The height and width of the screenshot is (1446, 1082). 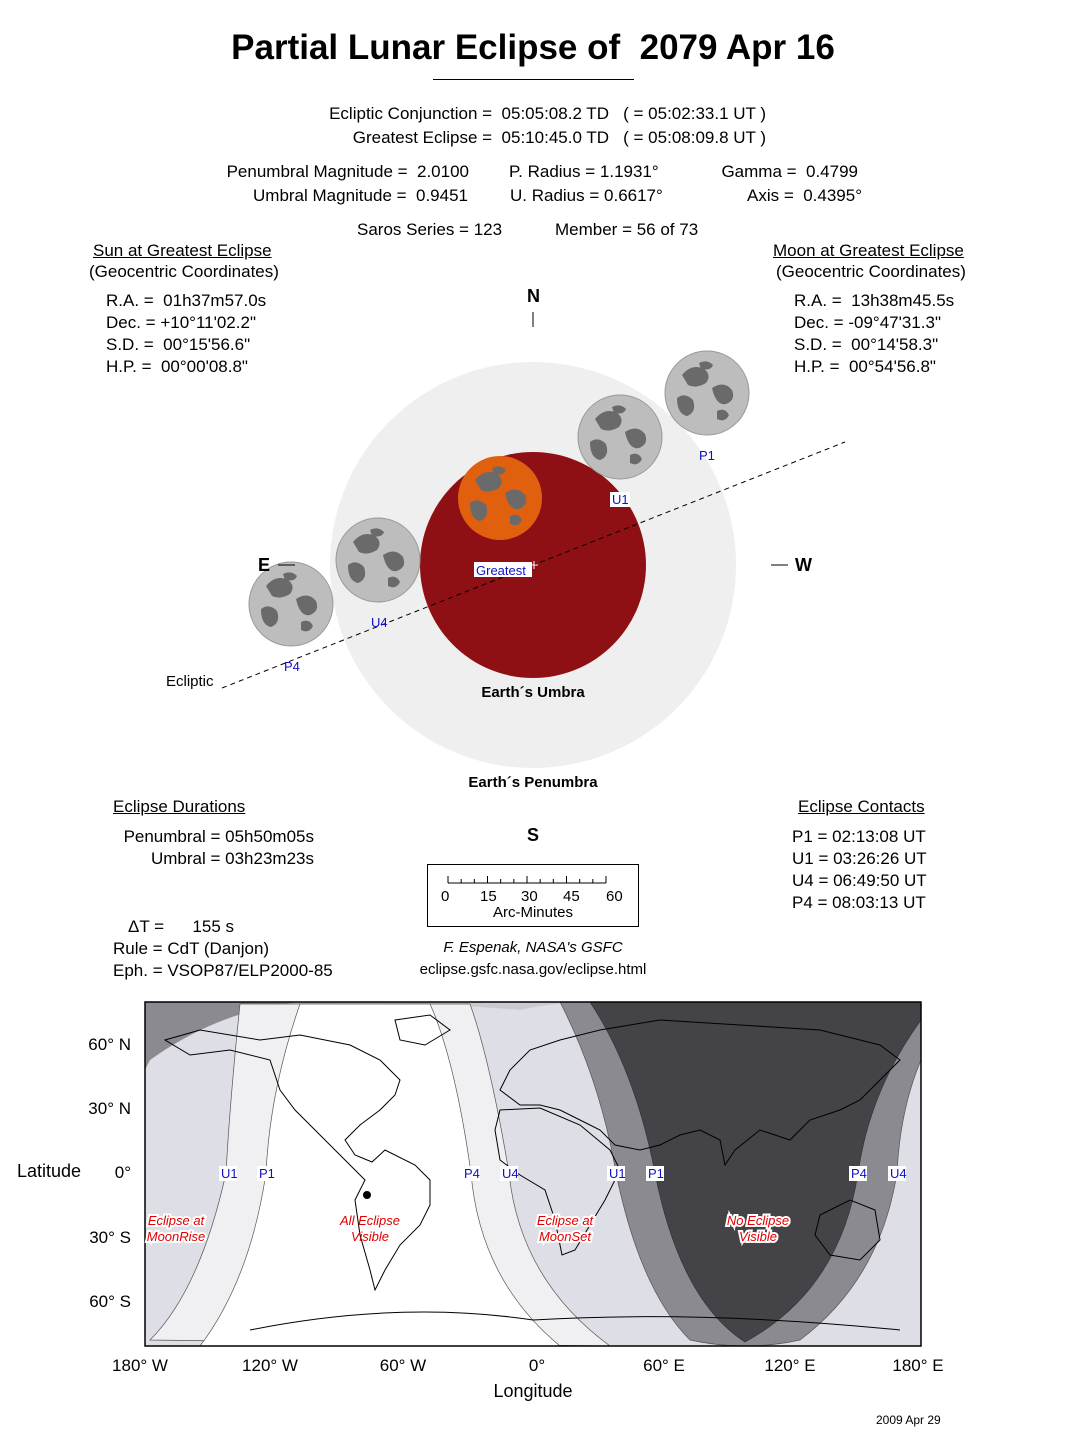 What do you see at coordinates (533, 296) in the screenshot?
I see `north-label: N` at bounding box center [533, 296].